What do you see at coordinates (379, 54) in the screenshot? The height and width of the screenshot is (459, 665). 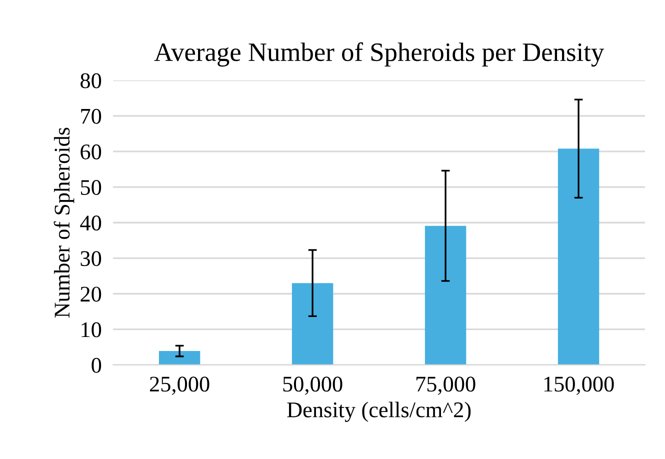 I see `chart-title: Average Number of Spheroids per Density` at bounding box center [379, 54].